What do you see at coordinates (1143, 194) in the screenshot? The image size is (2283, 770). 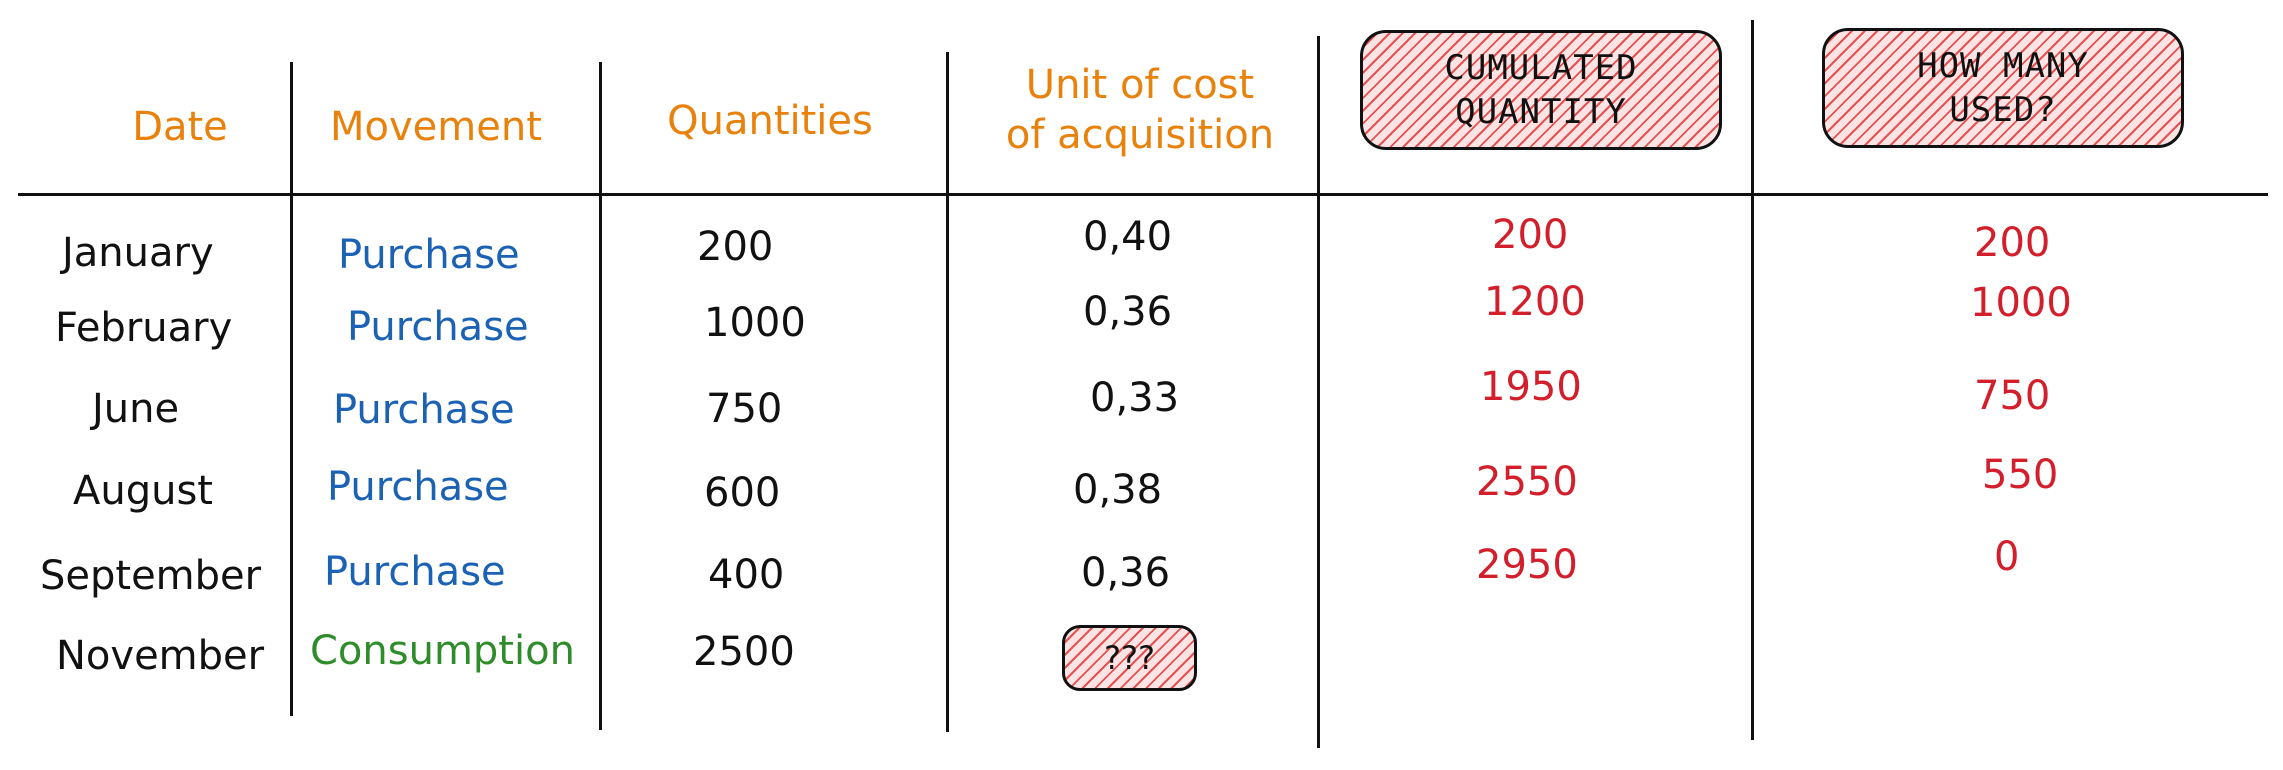 I see `header-divider` at bounding box center [1143, 194].